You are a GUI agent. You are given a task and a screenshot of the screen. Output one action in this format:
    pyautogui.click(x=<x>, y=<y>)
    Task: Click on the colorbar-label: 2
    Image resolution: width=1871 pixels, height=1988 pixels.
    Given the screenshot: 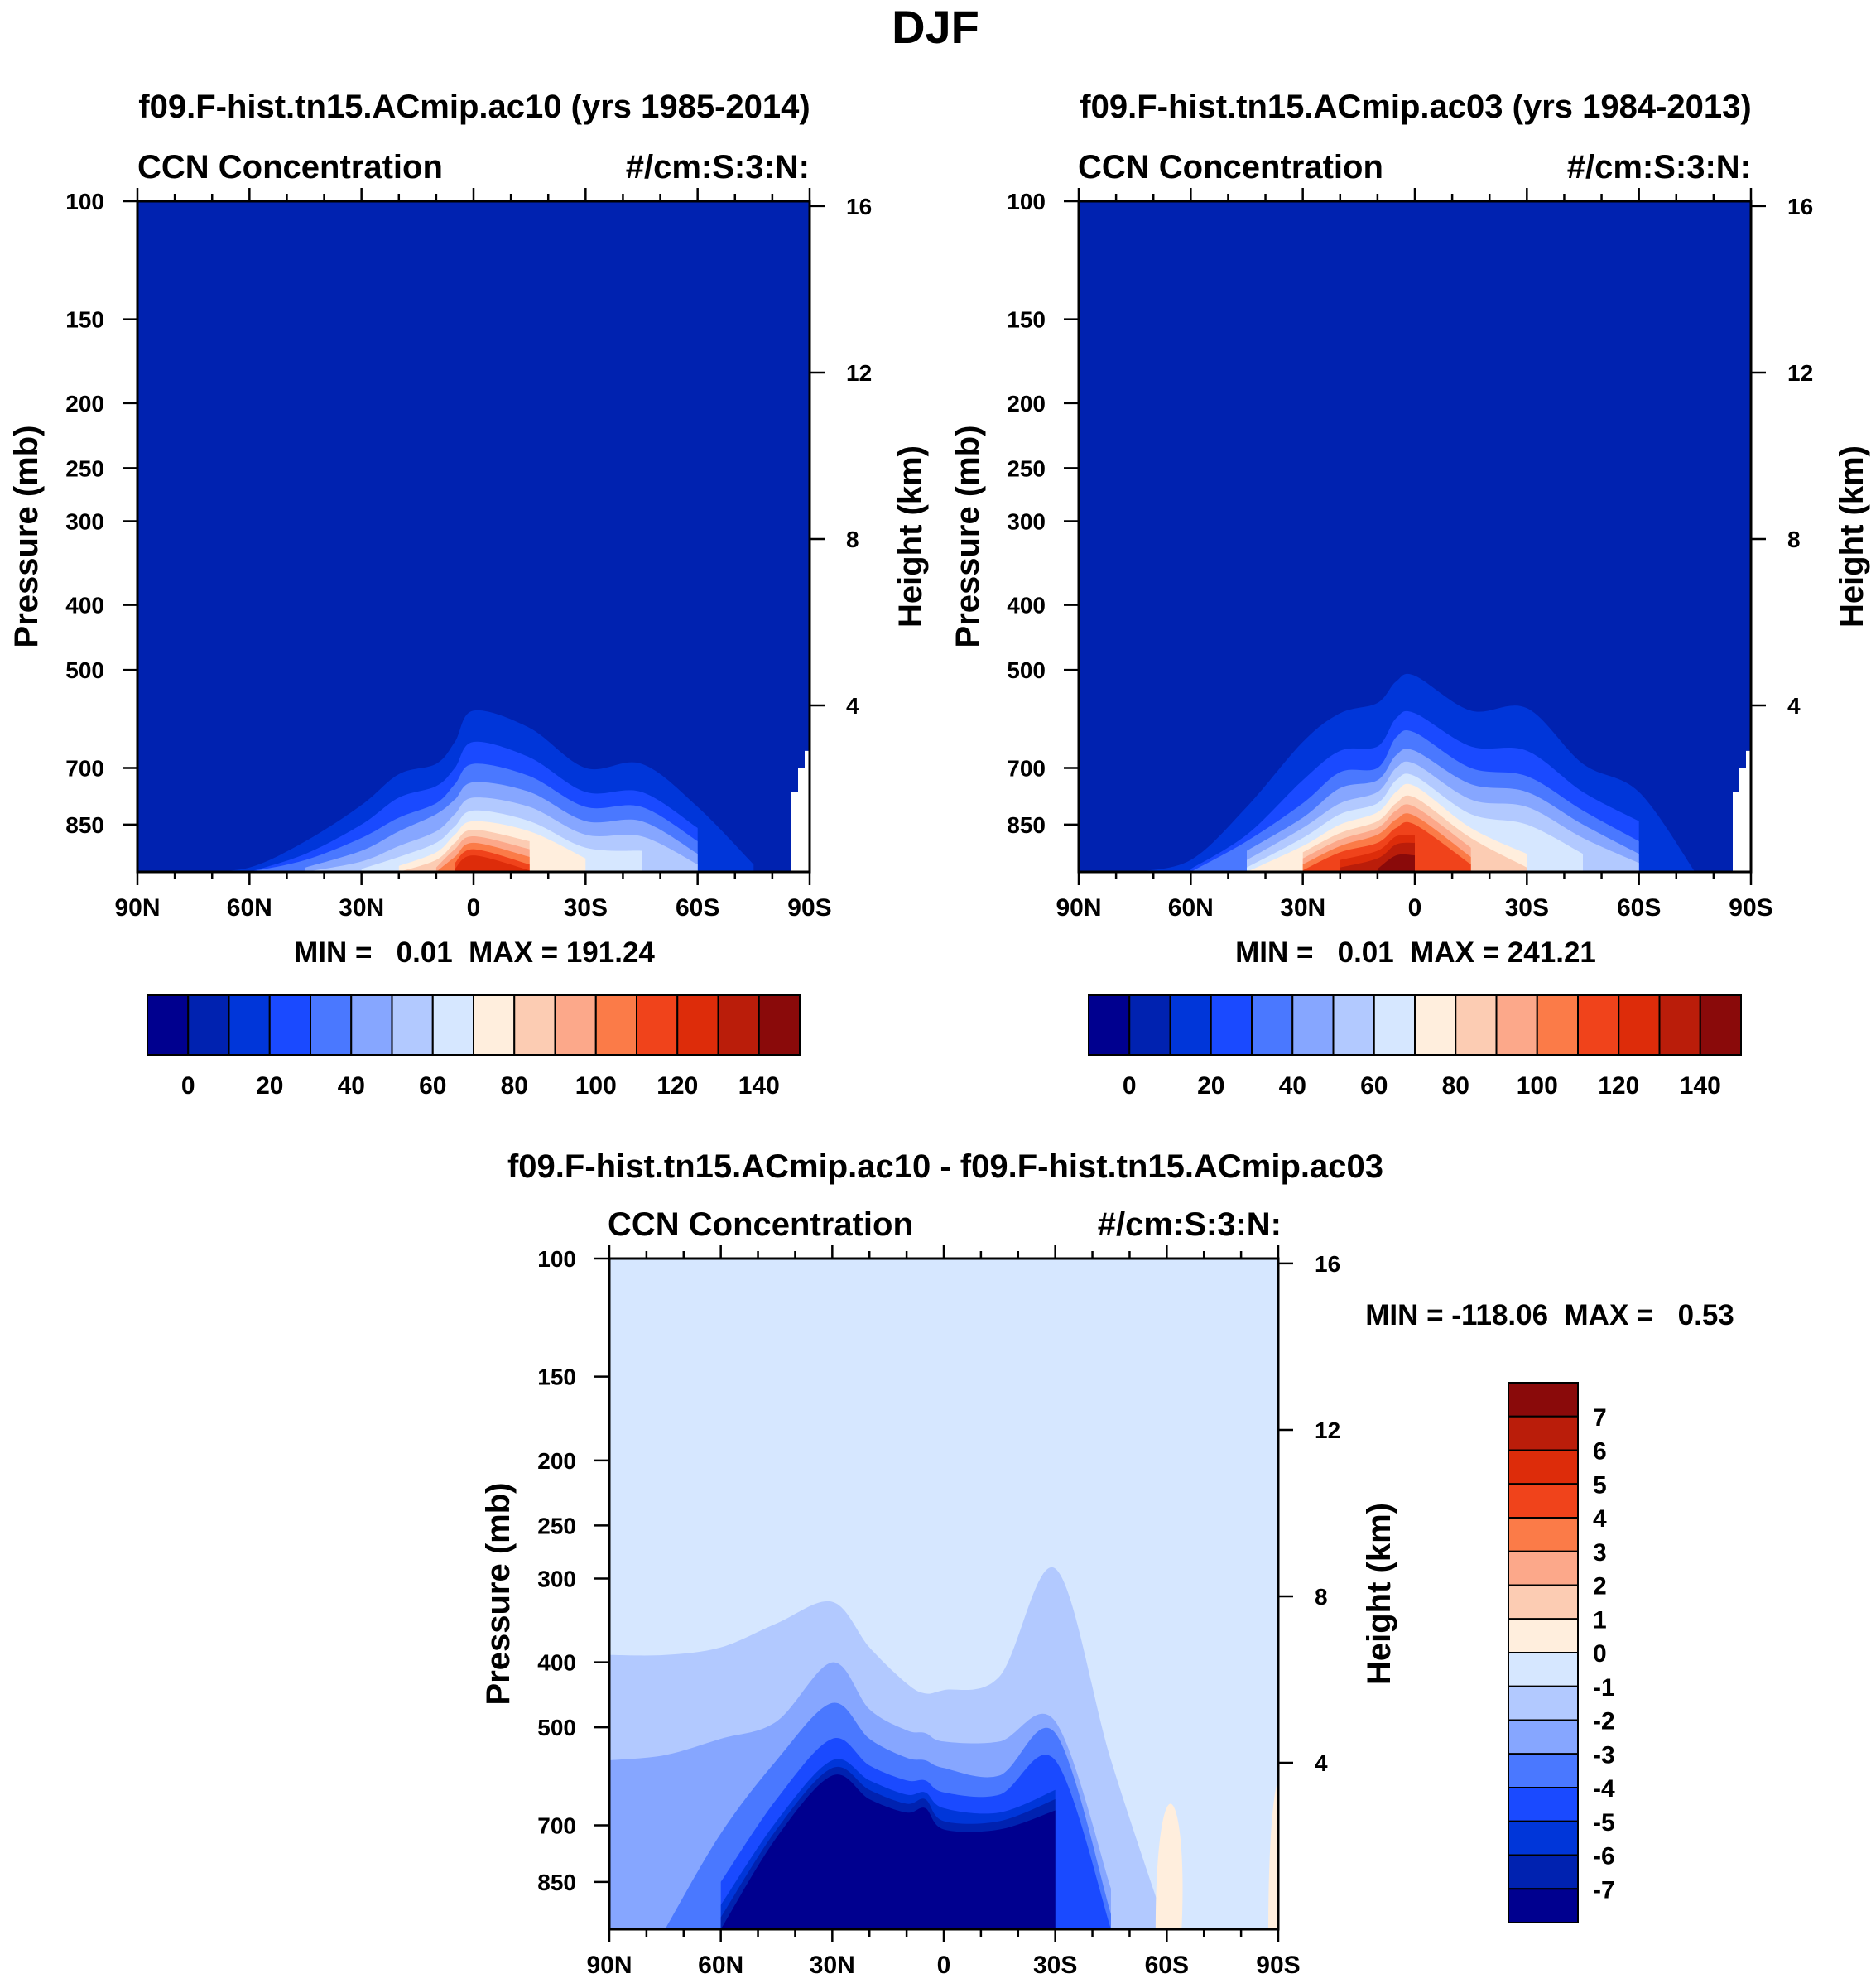 What is the action you would take?
    pyautogui.click(x=1600, y=1587)
    